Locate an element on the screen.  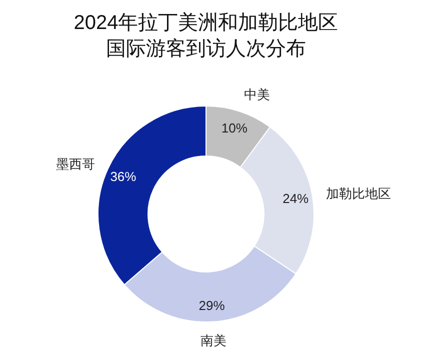
data-label: 36% is located at coordinates (123, 176).